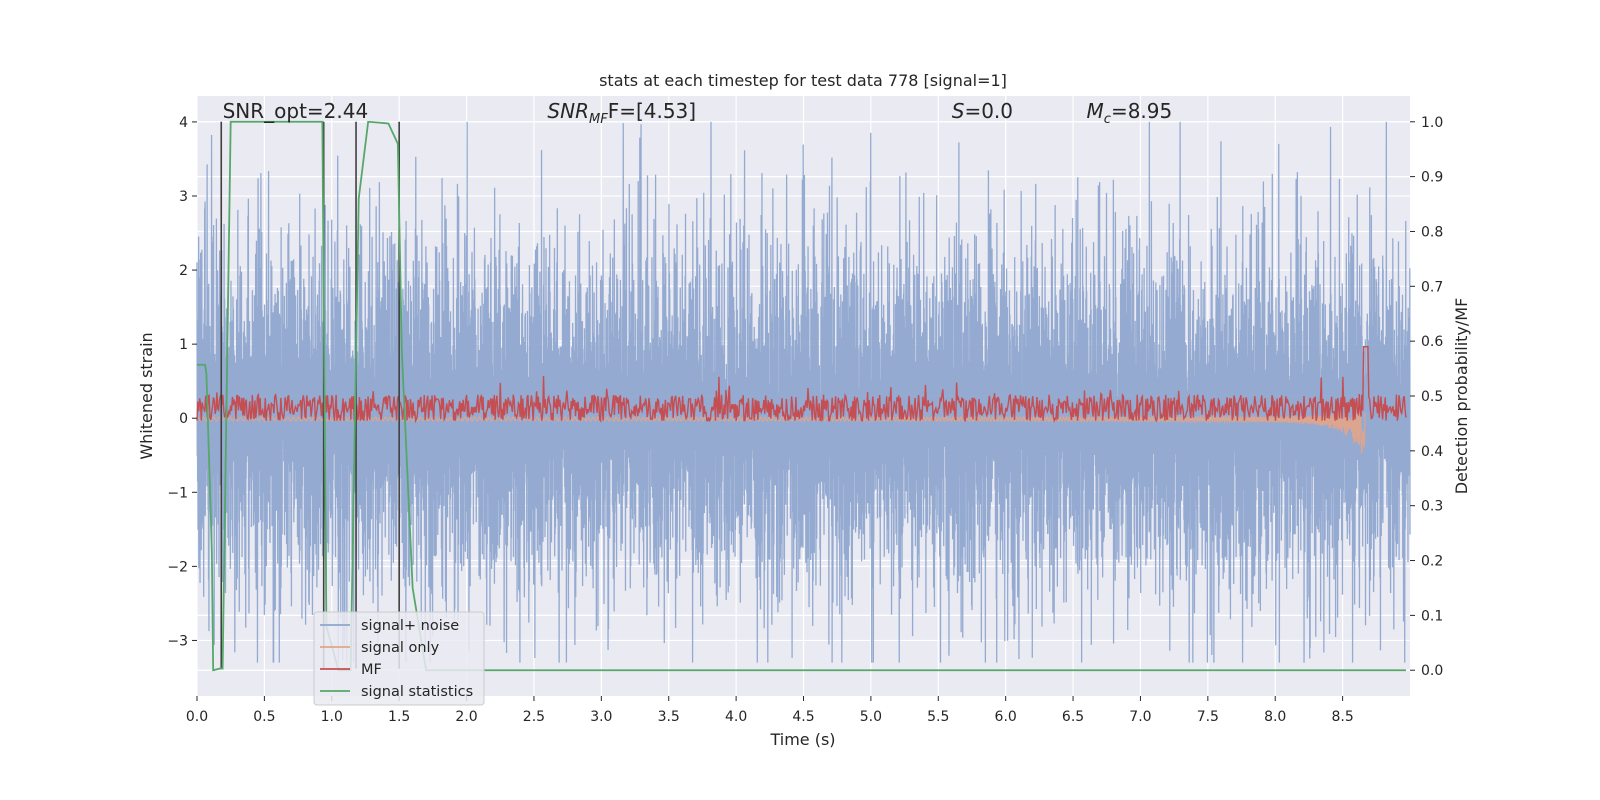  What do you see at coordinates (466, 717) in the screenshot?
I see `x-tick-label: 2.0` at bounding box center [466, 717].